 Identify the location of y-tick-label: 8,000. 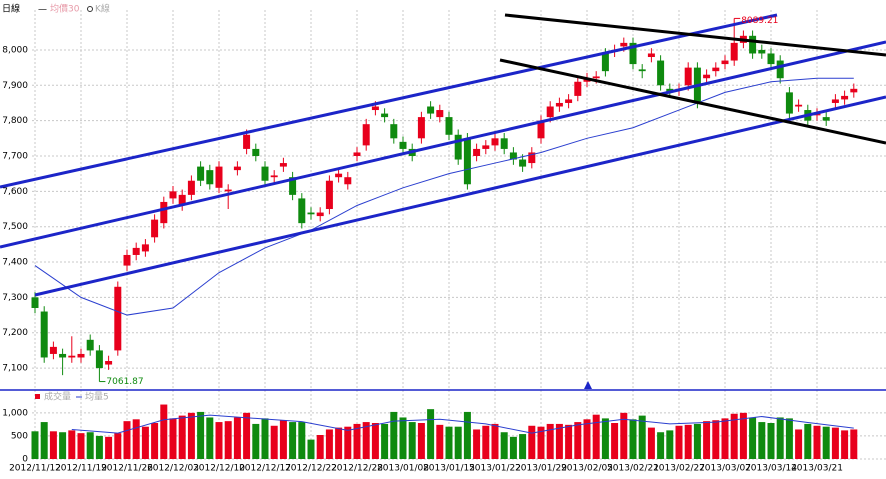
(15, 50).